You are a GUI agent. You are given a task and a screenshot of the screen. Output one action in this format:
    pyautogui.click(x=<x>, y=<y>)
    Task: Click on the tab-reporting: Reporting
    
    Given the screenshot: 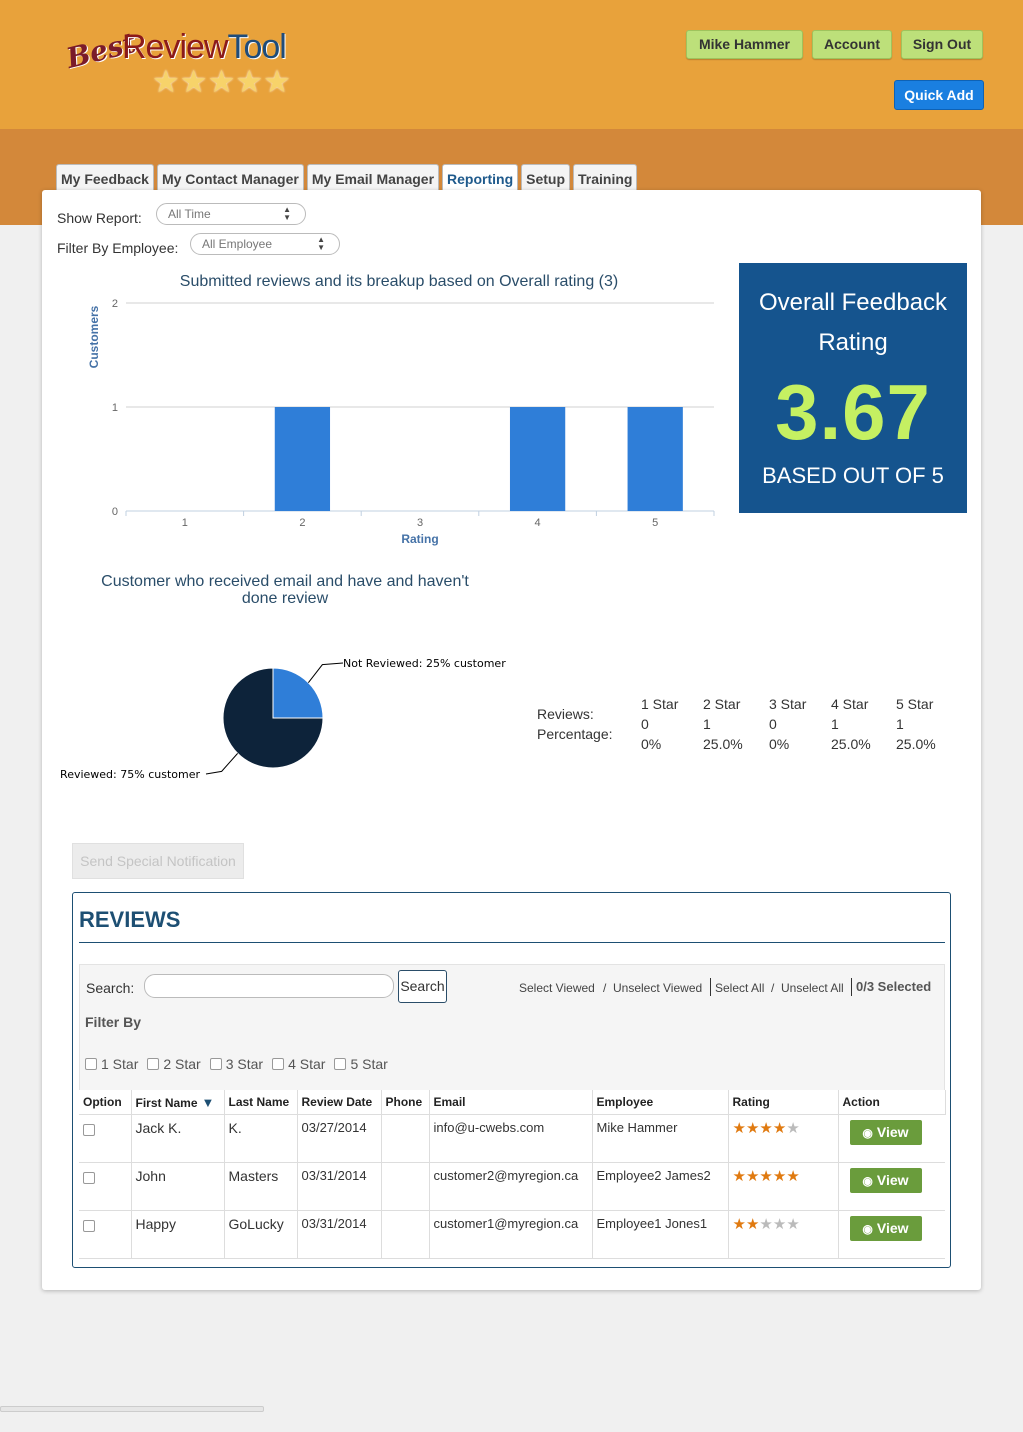 What is the action you would take?
    pyautogui.click(x=480, y=177)
    